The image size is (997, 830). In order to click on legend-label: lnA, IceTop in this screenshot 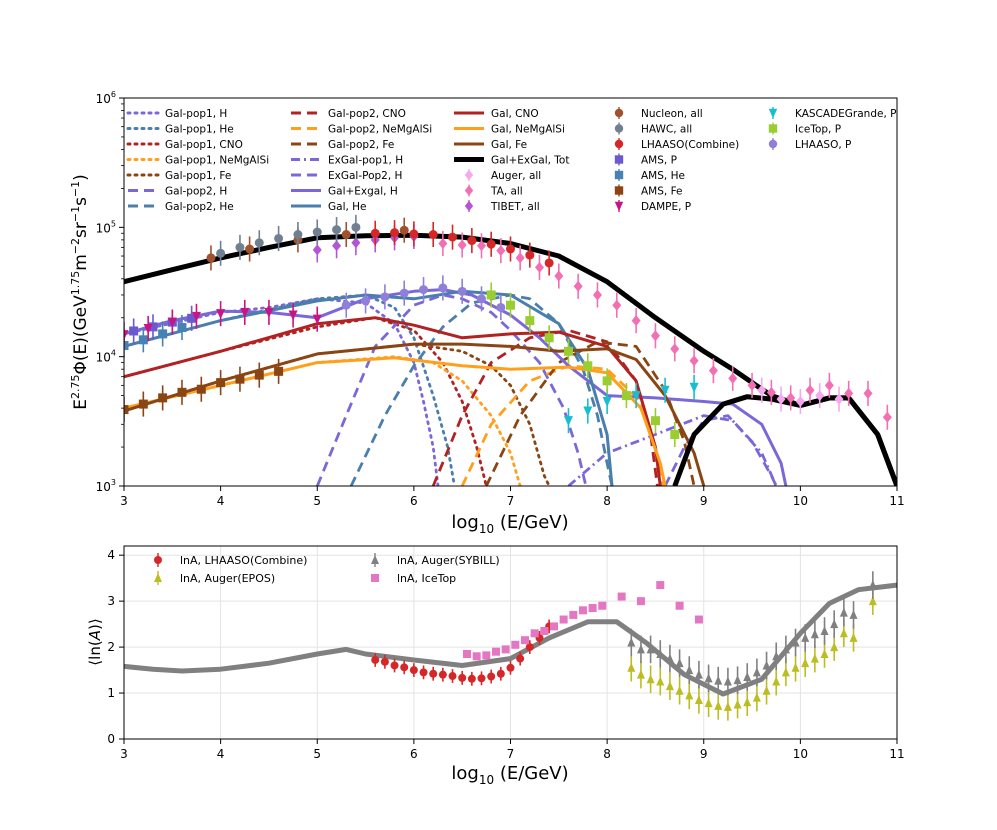, I will do `click(426, 578)`.